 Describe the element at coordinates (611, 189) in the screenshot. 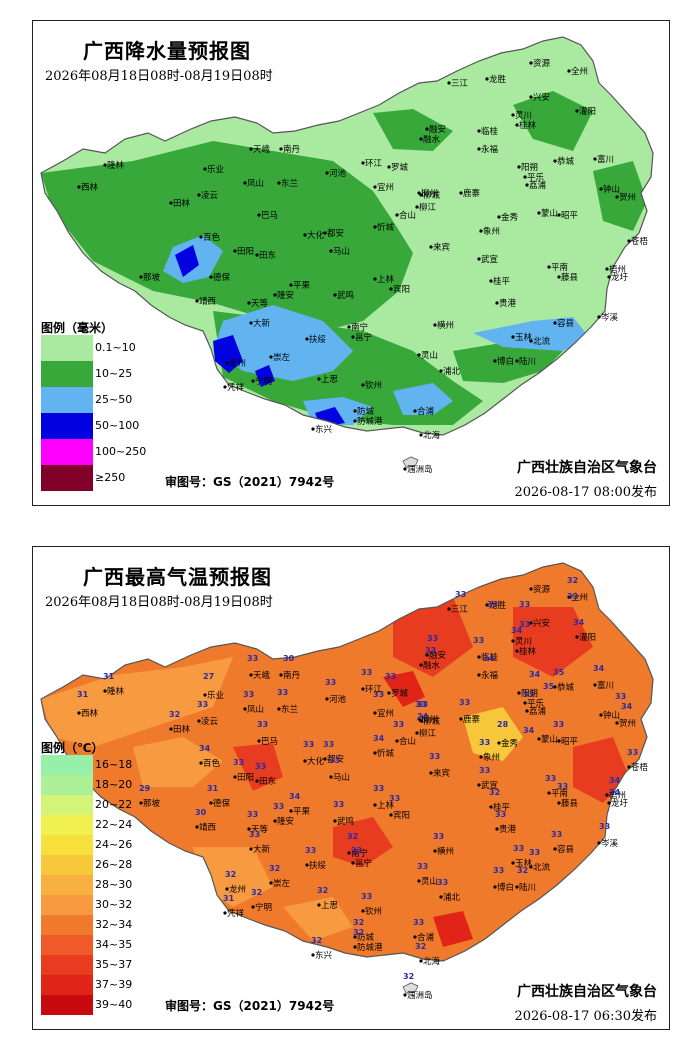

I see `rain-city-label: 钟山` at that location.